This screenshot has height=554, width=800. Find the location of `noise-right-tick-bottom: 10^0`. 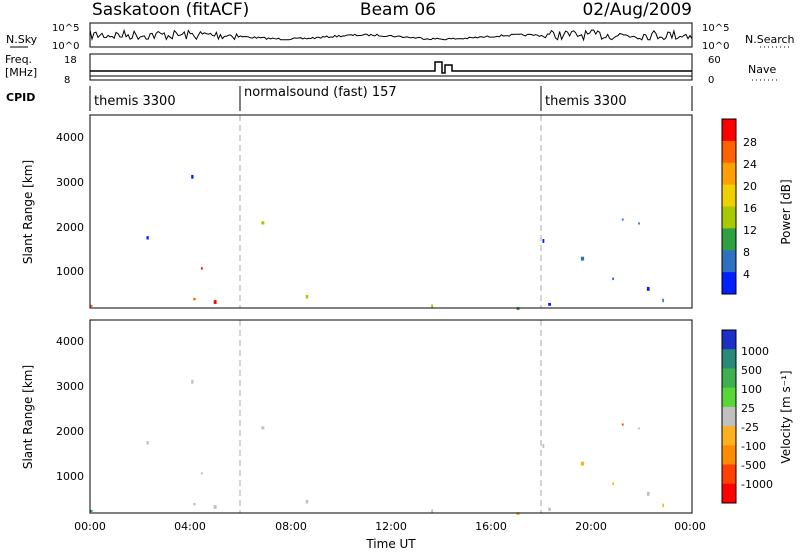

noise-right-tick-bottom: 10^0 is located at coordinates (715, 46).